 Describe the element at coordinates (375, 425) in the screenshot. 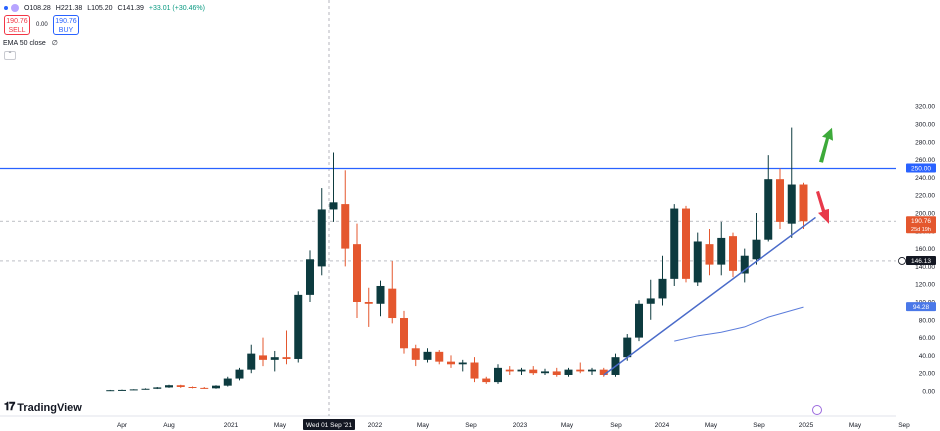

I see `x-tick-label: 2022` at that location.